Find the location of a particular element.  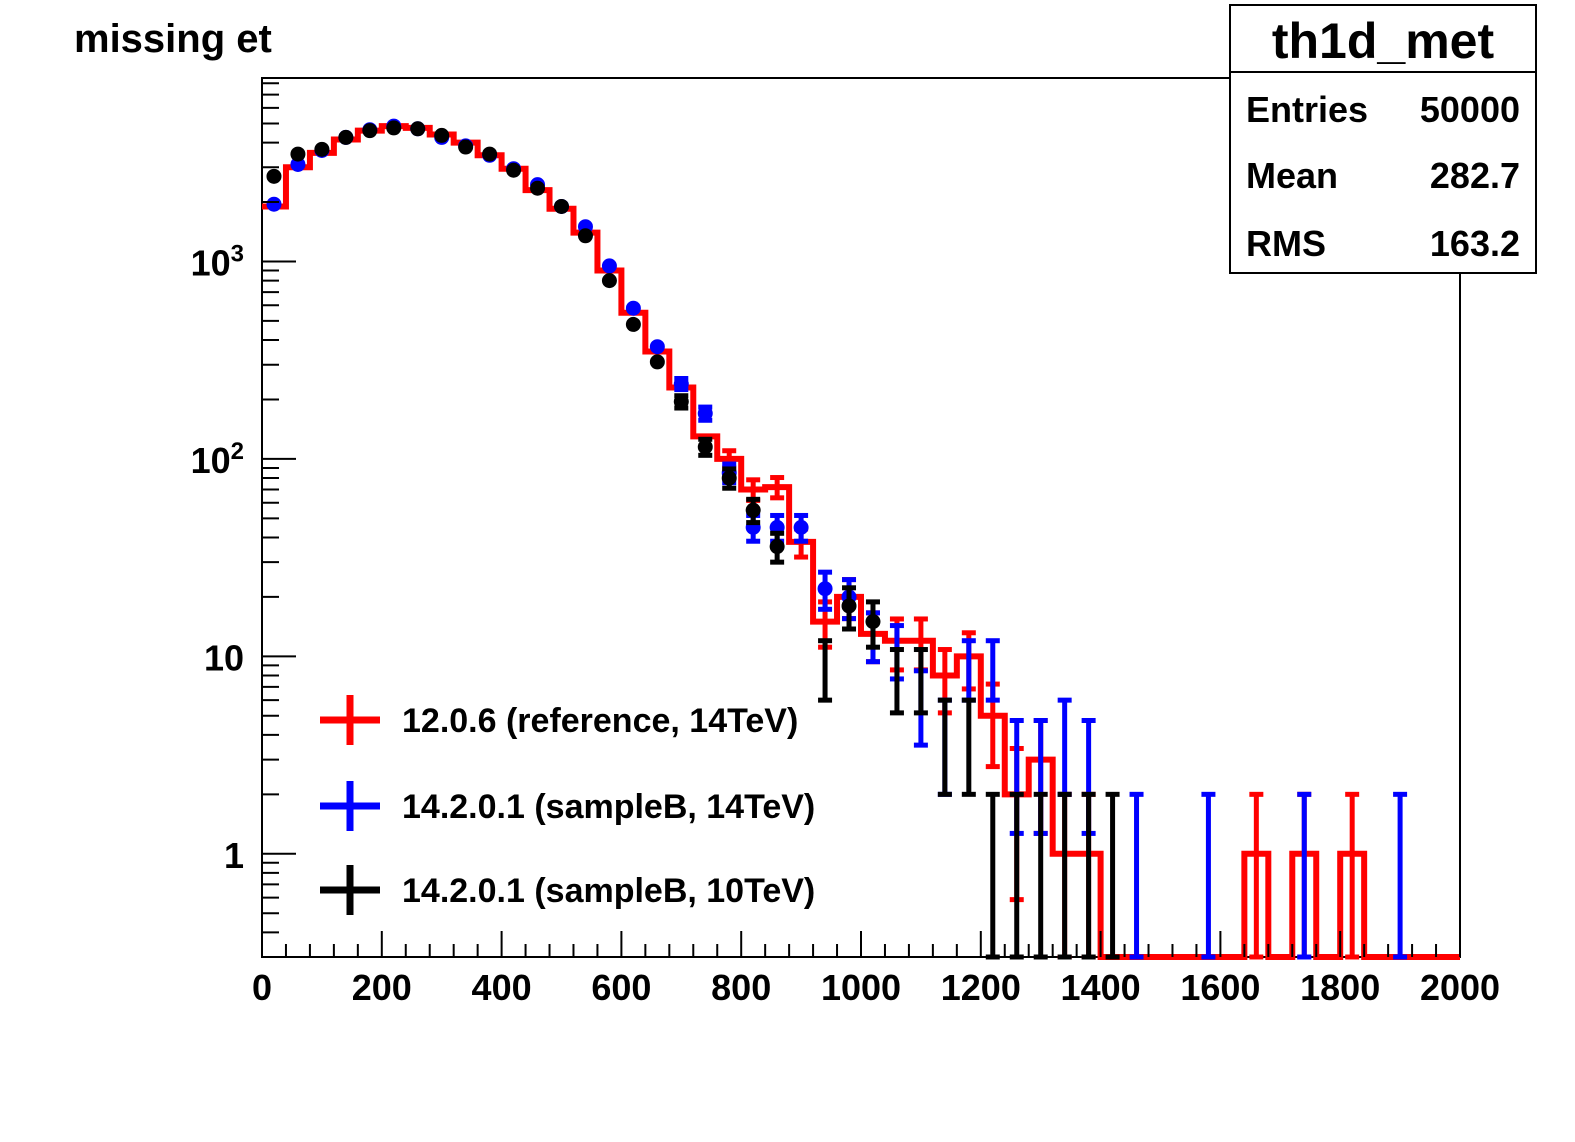

stats-row-value: 282.7 is located at coordinates (1475, 175).